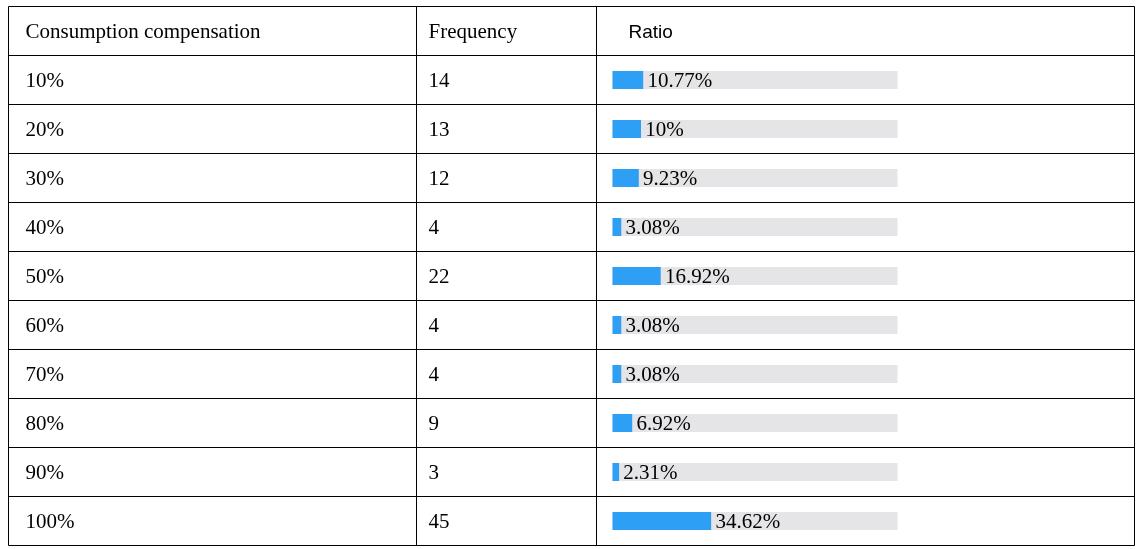 The width and height of the screenshot is (1142, 549). Describe the element at coordinates (439, 521) in the screenshot. I see `text: 45` at that location.